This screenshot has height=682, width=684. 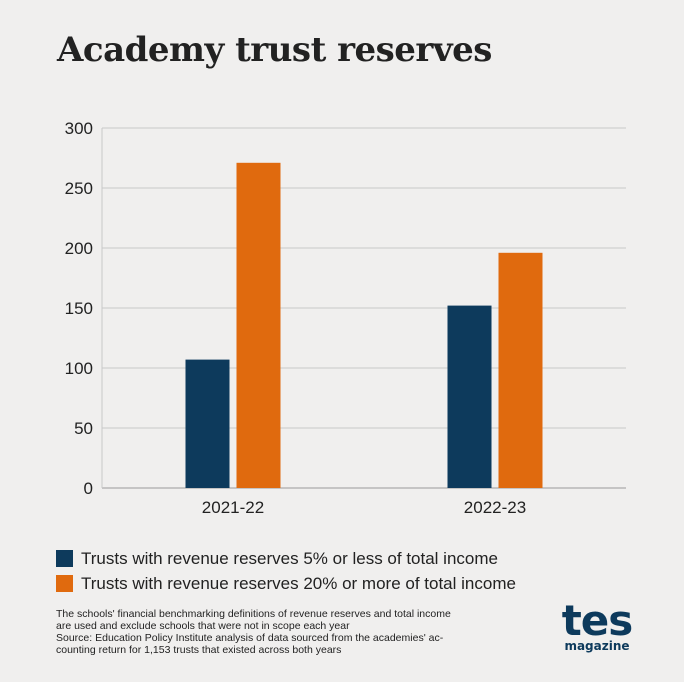 I want to click on y-tick-label: 150, so click(x=79, y=308).